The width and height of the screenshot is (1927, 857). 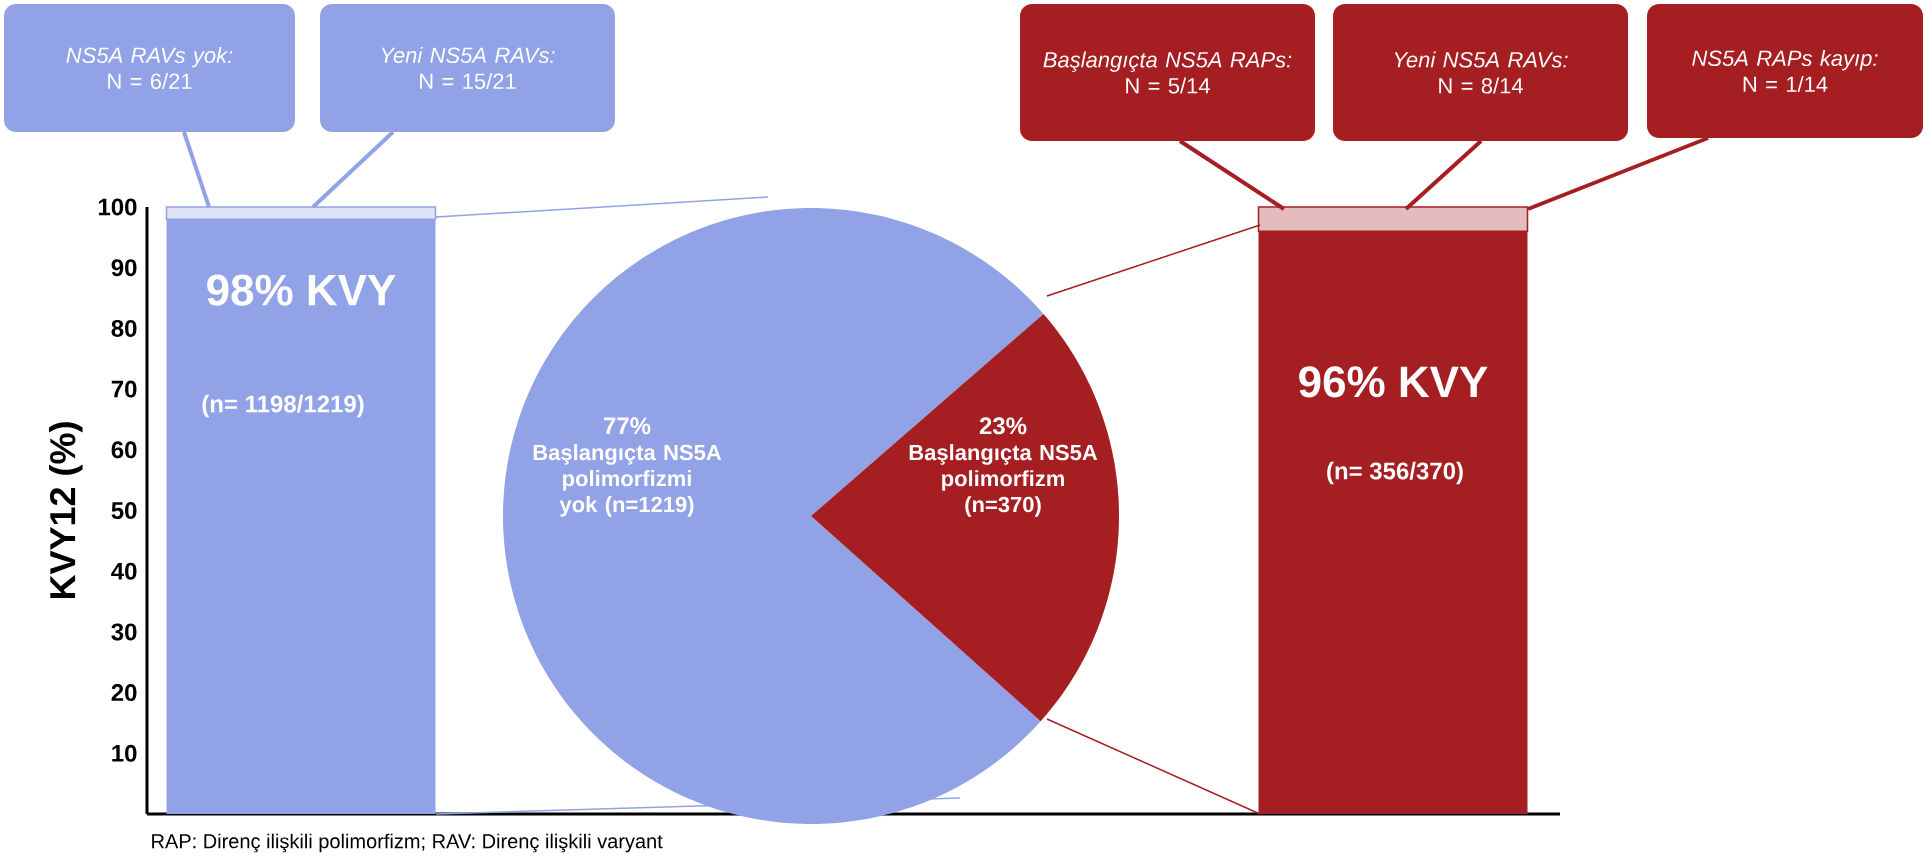 I want to click on data-label: 23%, so click(x=1003, y=426).